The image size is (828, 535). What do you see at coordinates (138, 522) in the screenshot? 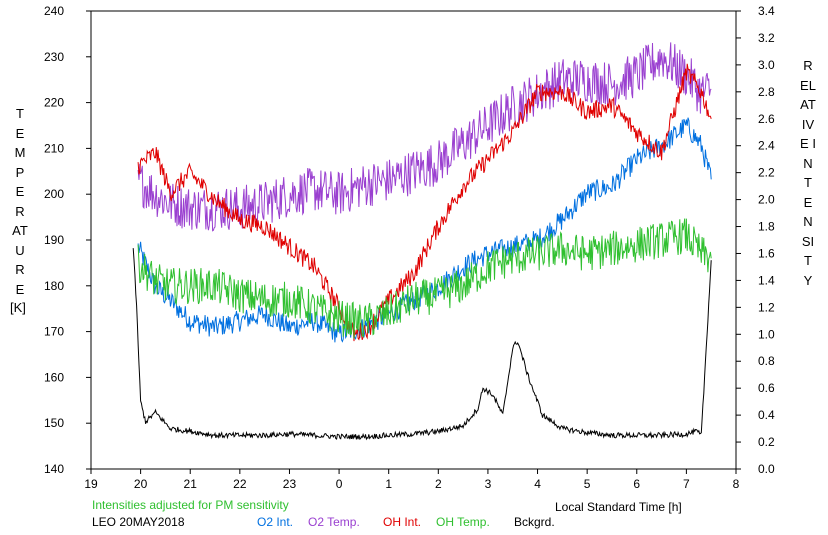
I see `station-label: LEO 20MAY2018` at bounding box center [138, 522].